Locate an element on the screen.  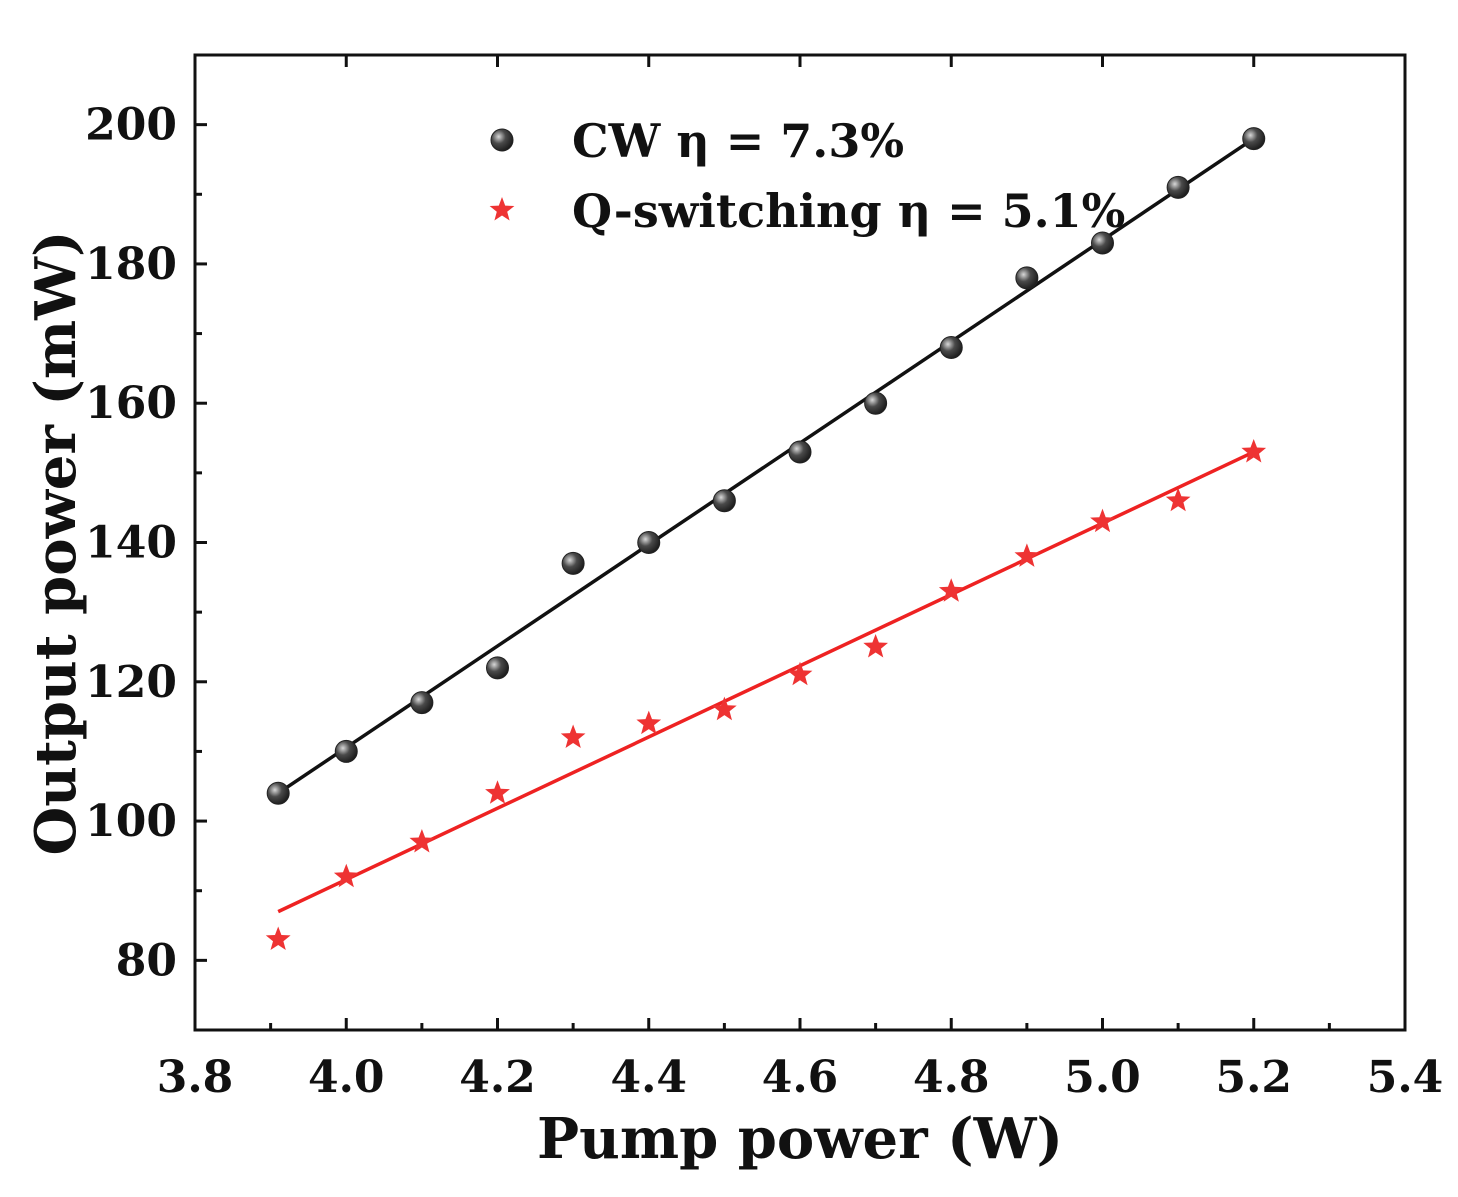
y-tick-label: 180 is located at coordinates (131, 264).